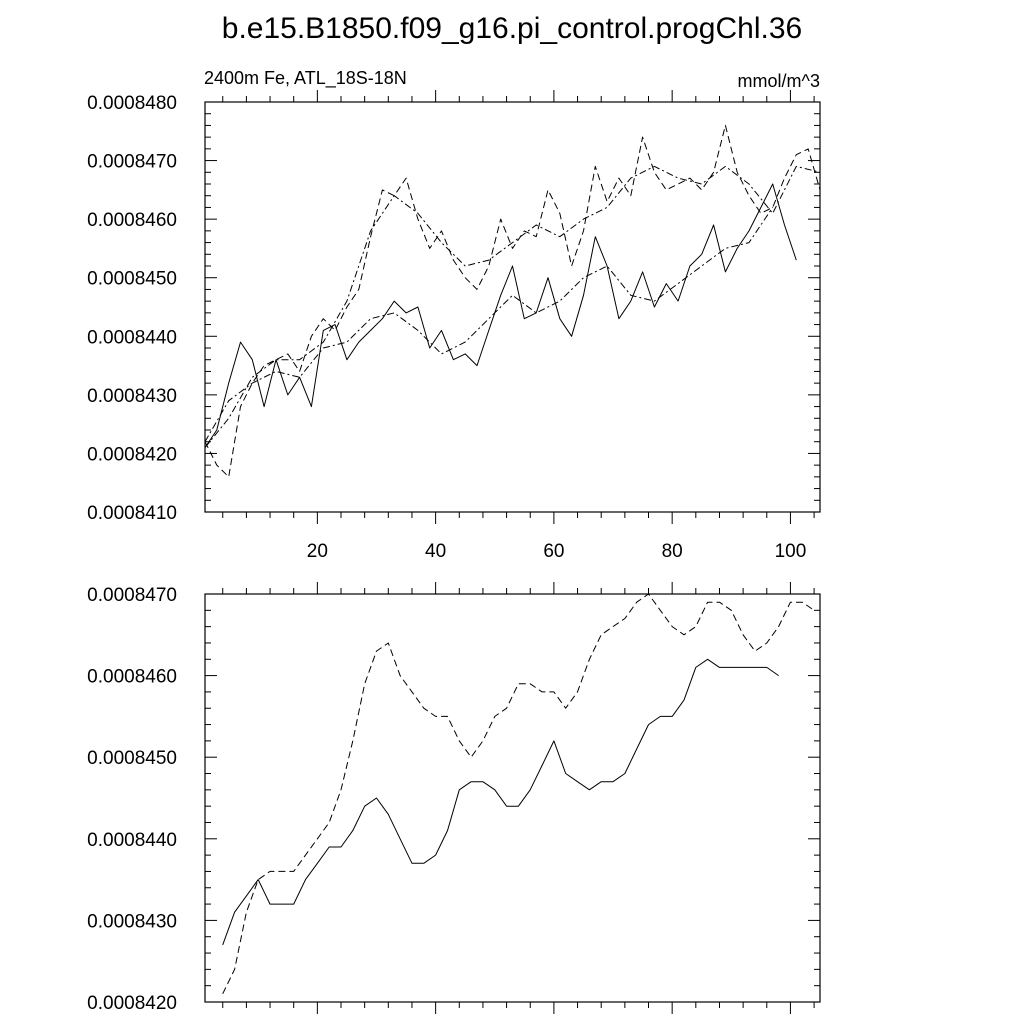 The height and width of the screenshot is (1029, 1024). I want to click on y-tick-label: 0.0008480, so click(132, 103).